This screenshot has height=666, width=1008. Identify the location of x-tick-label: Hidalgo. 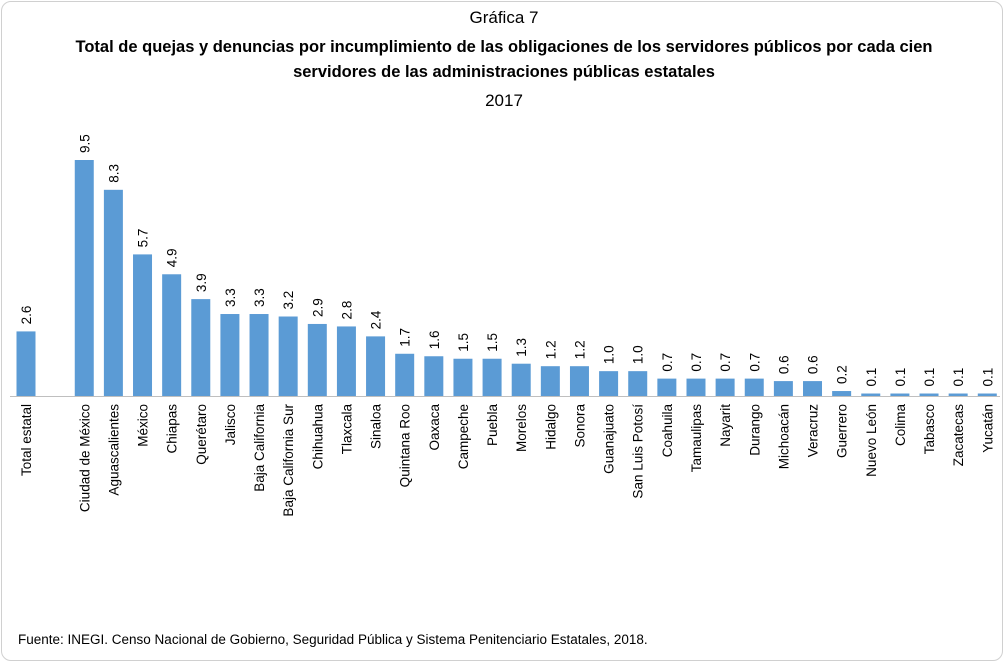
(550, 427).